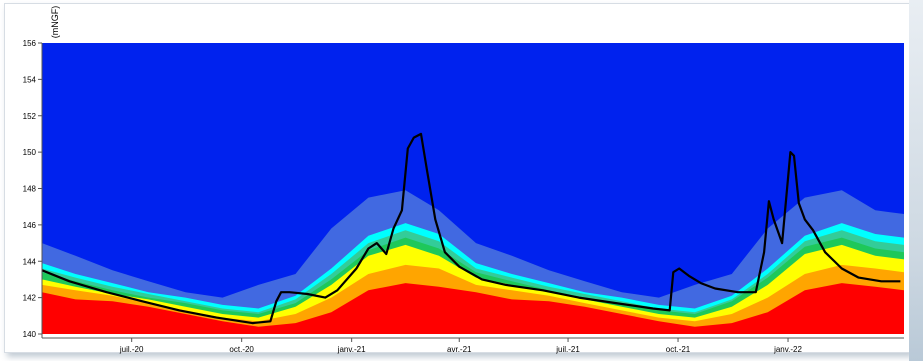 The width and height of the screenshot is (923, 361). What do you see at coordinates (351, 349) in the screenshot?
I see `x-tick-label: janv.-21` at bounding box center [351, 349].